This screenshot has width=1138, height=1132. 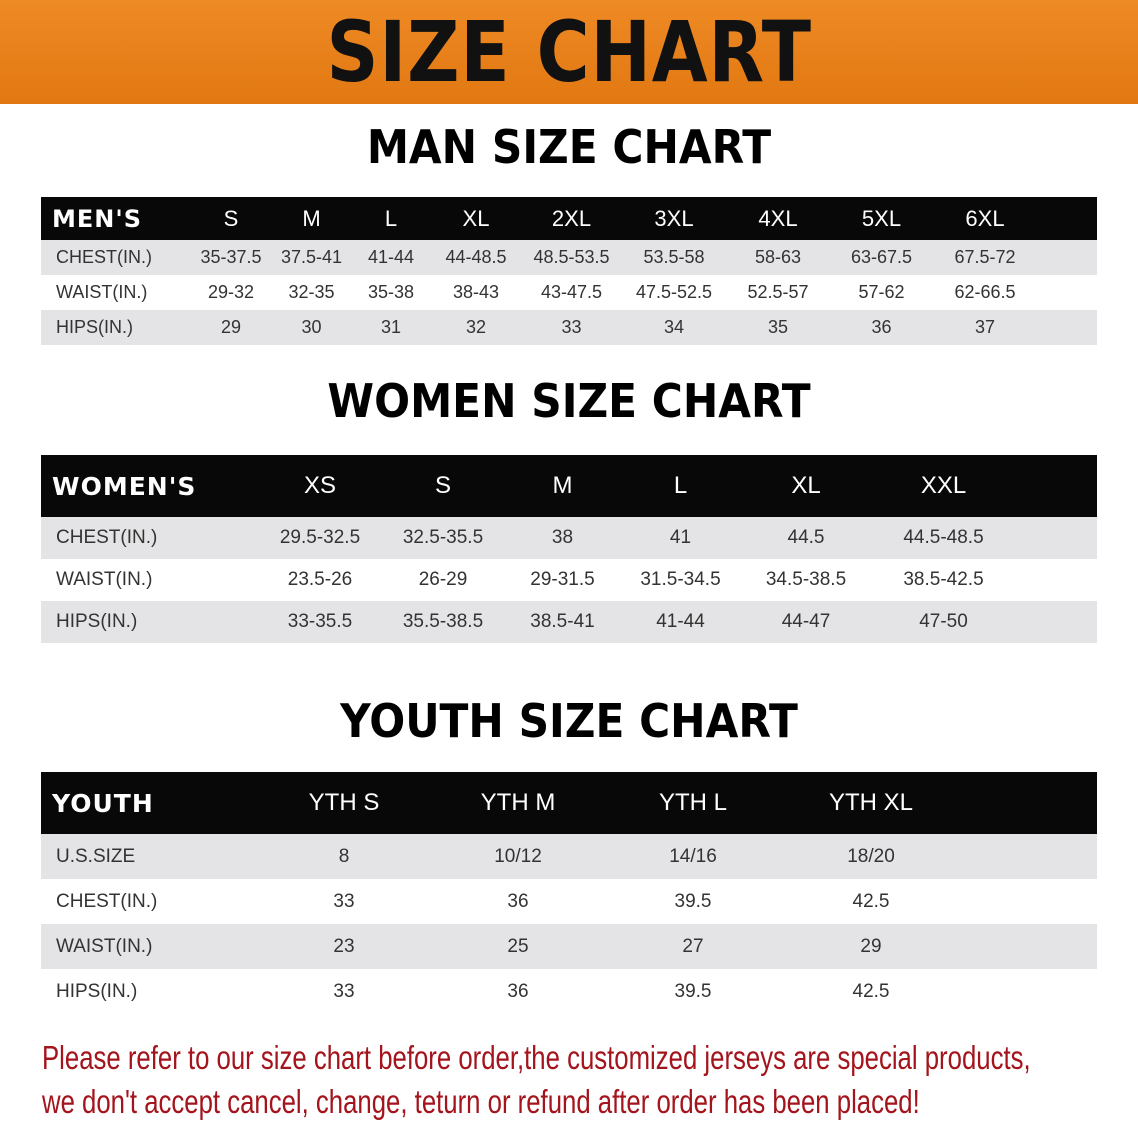 What do you see at coordinates (871, 802) in the screenshot?
I see `size-header: YTH XL` at bounding box center [871, 802].